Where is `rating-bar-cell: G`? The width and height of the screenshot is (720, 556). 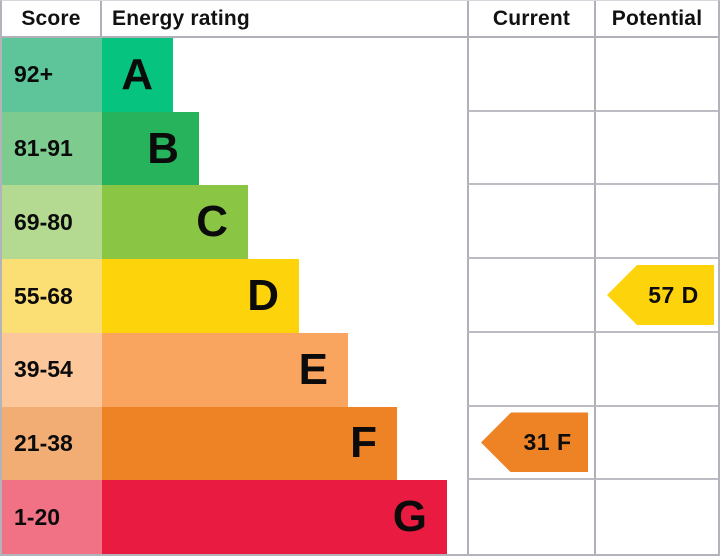
rating-bar-cell: G is located at coordinates (284, 517).